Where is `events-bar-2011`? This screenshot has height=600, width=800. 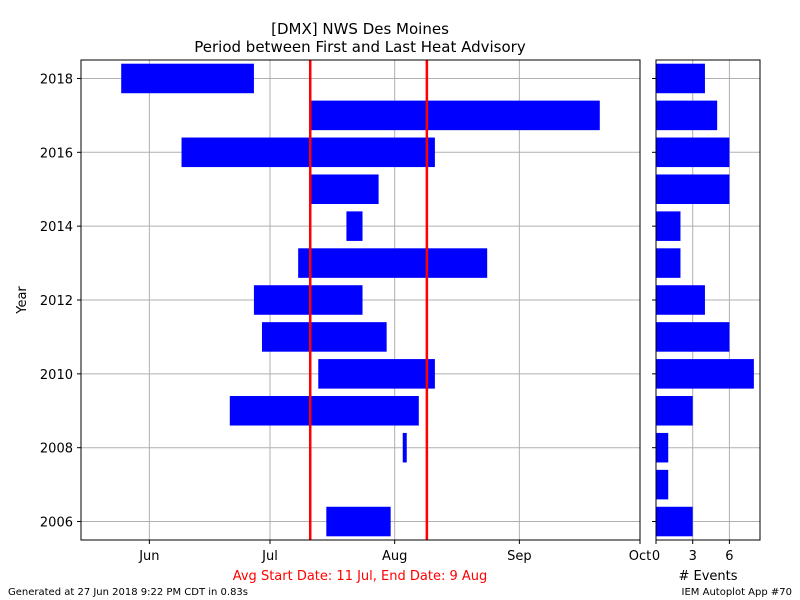
events-bar-2011 is located at coordinates (693, 337).